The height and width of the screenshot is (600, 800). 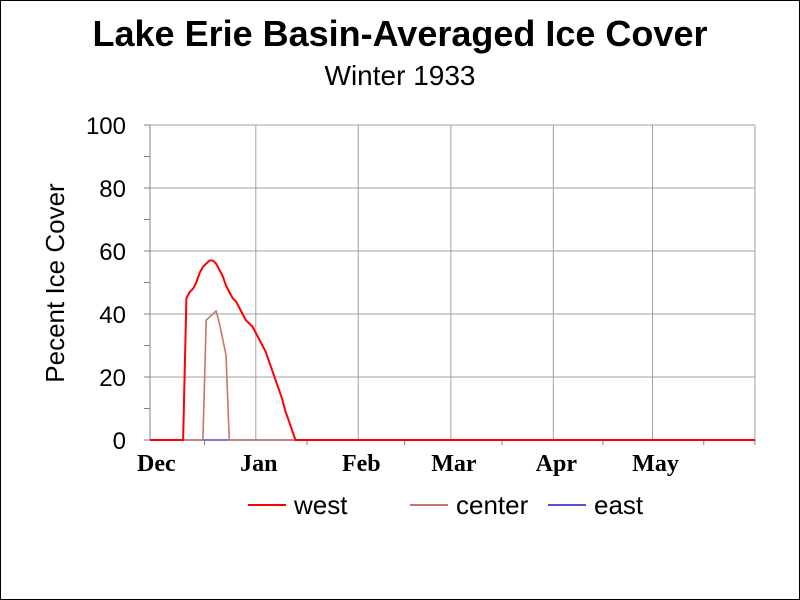 What do you see at coordinates (112, 252) in the screenshot?
I see `y-tick-label: 60` at bounding box center [112, 252].